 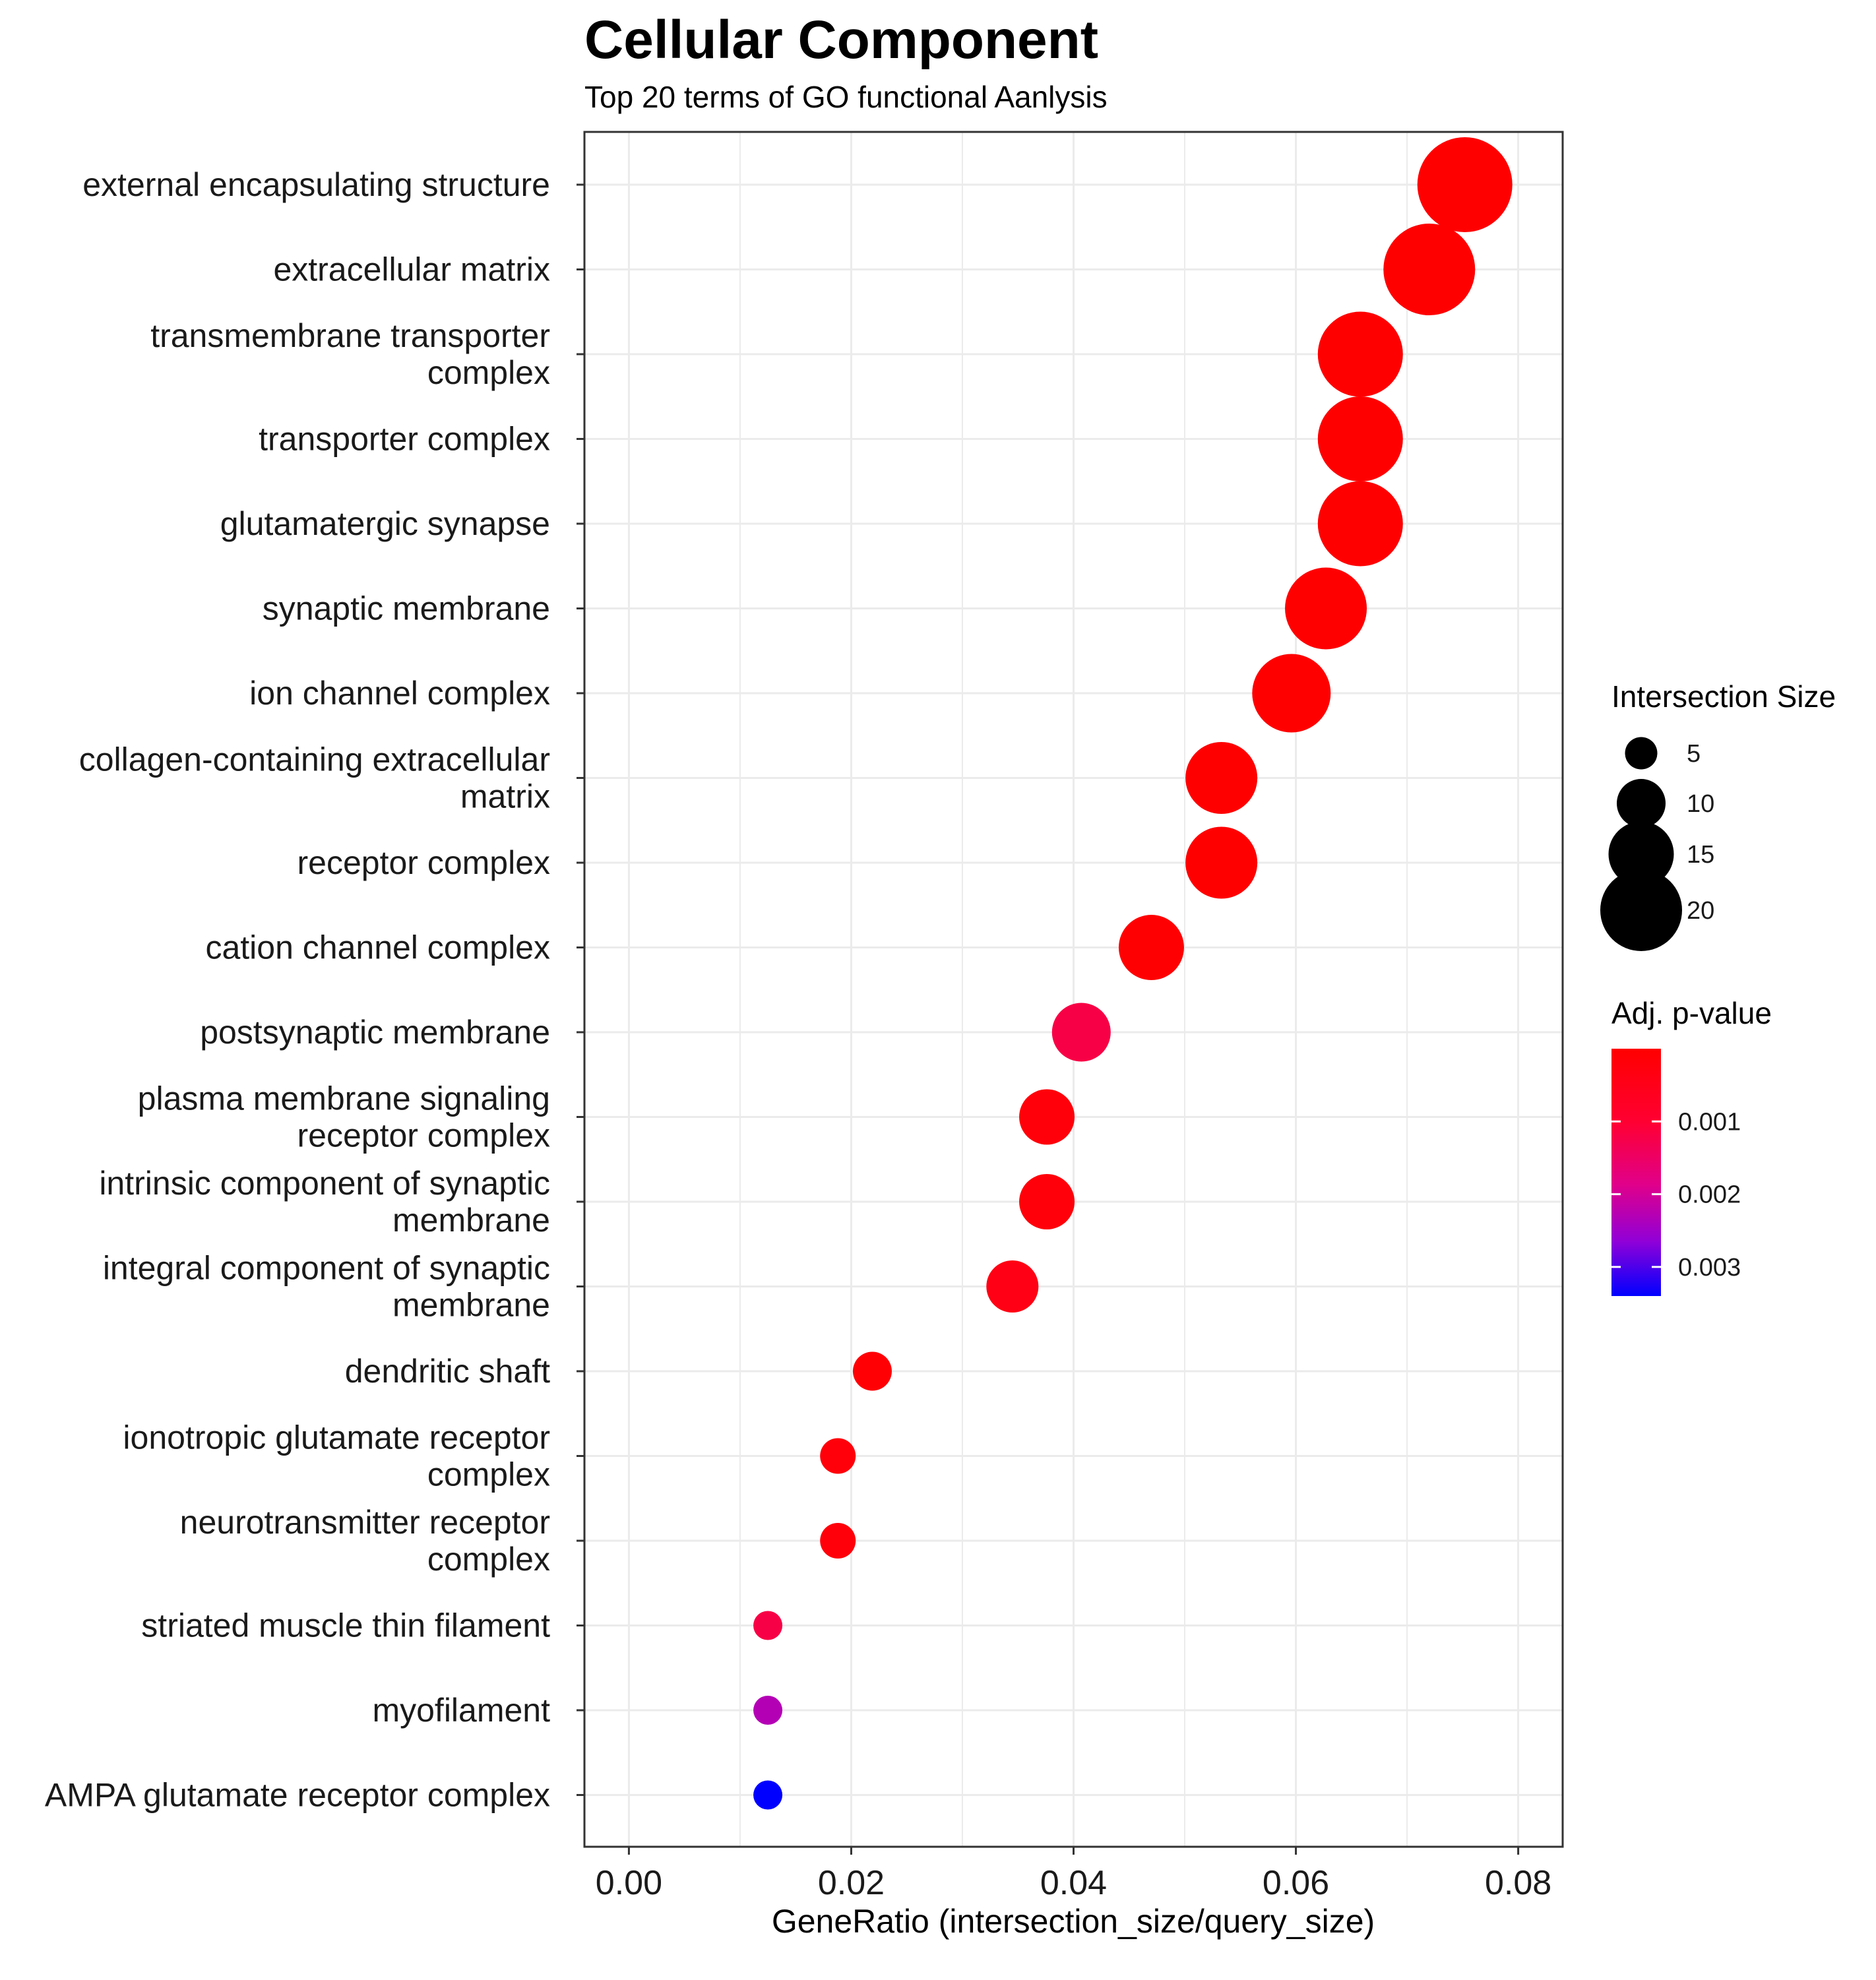 What do you see at coordinates (1691, 1013) in the screenshot?
I see `color-legend-title: Adj. p-value` at bounding box center [1691, 1013].